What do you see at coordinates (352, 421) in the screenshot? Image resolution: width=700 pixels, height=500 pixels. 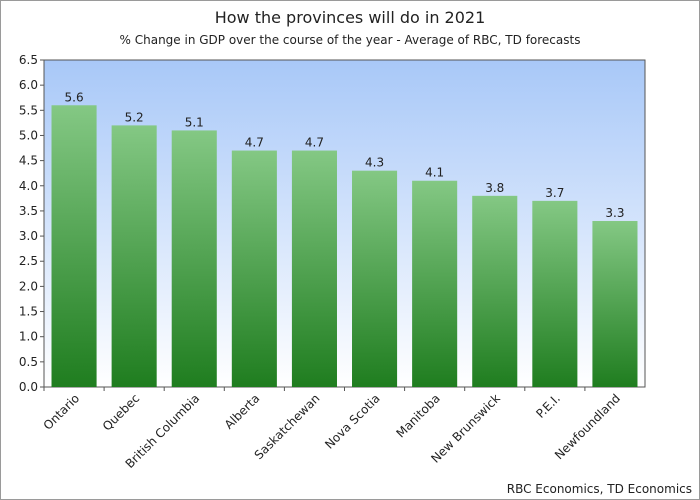 I see `x-tick-label: Nova Scotia` at bounding box center [352, 421].